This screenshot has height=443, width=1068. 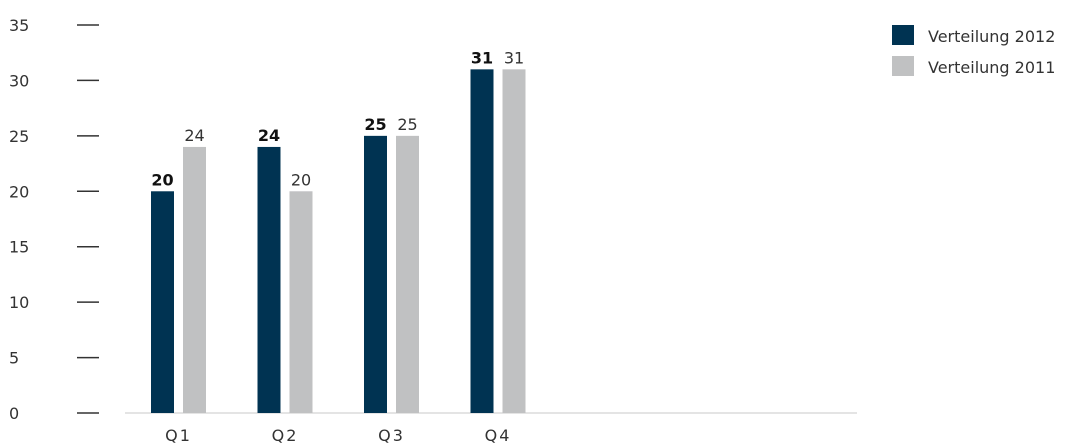 What do you see at coordinates (19, 302) in the screenshot?
I see `y-tick-label: 10` at bounding box center [19, 302].